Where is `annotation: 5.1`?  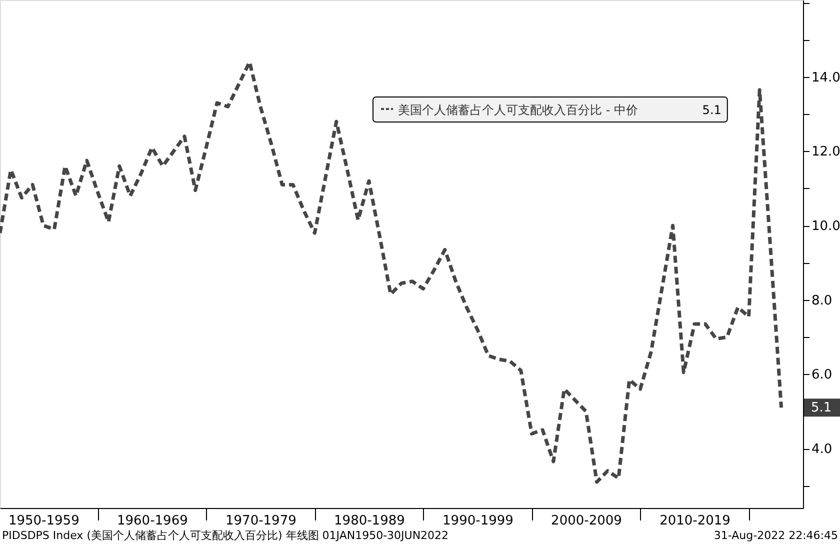 annotation: 5.1 is located at coordinates (712, 110).